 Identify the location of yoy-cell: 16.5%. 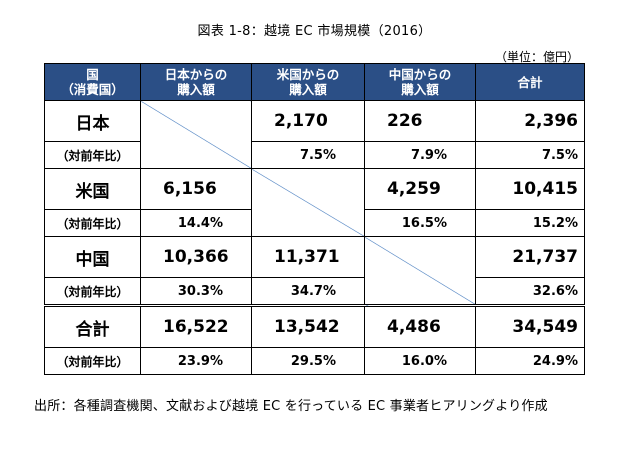
(420, 223).